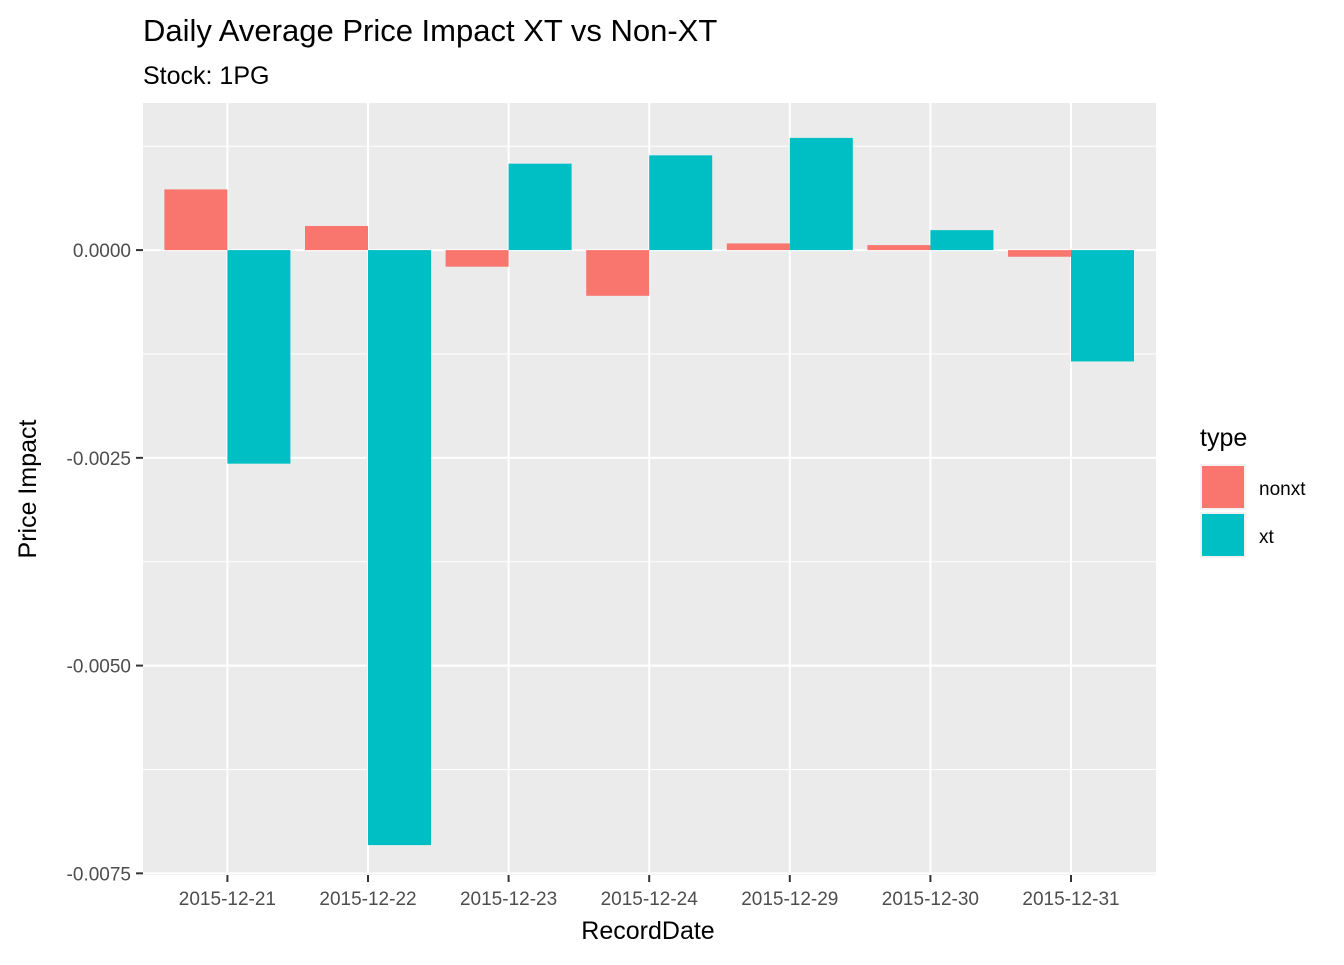 Image resolution: width=1344 pixels, height=965 pixels. What do you see at coordinates (99, 874) in the screenshot?
I see `y-tick-label: -0.0075` at bounding box center [99, 874].